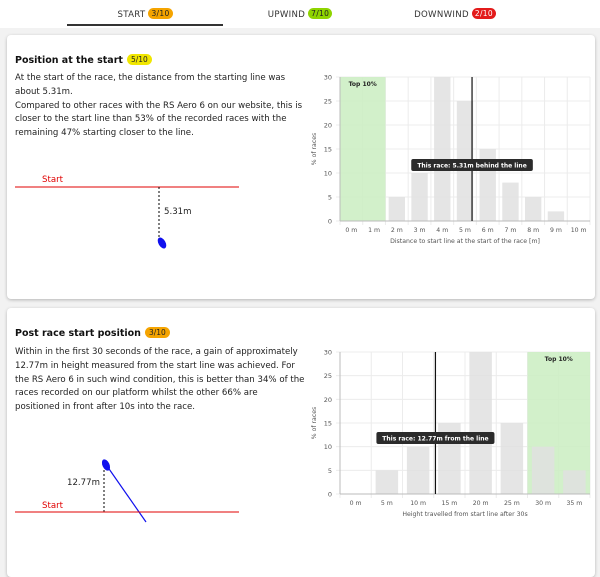  Describe the element at coordinates (126, 494) in the screenshot. I see `boat-track` at that location.